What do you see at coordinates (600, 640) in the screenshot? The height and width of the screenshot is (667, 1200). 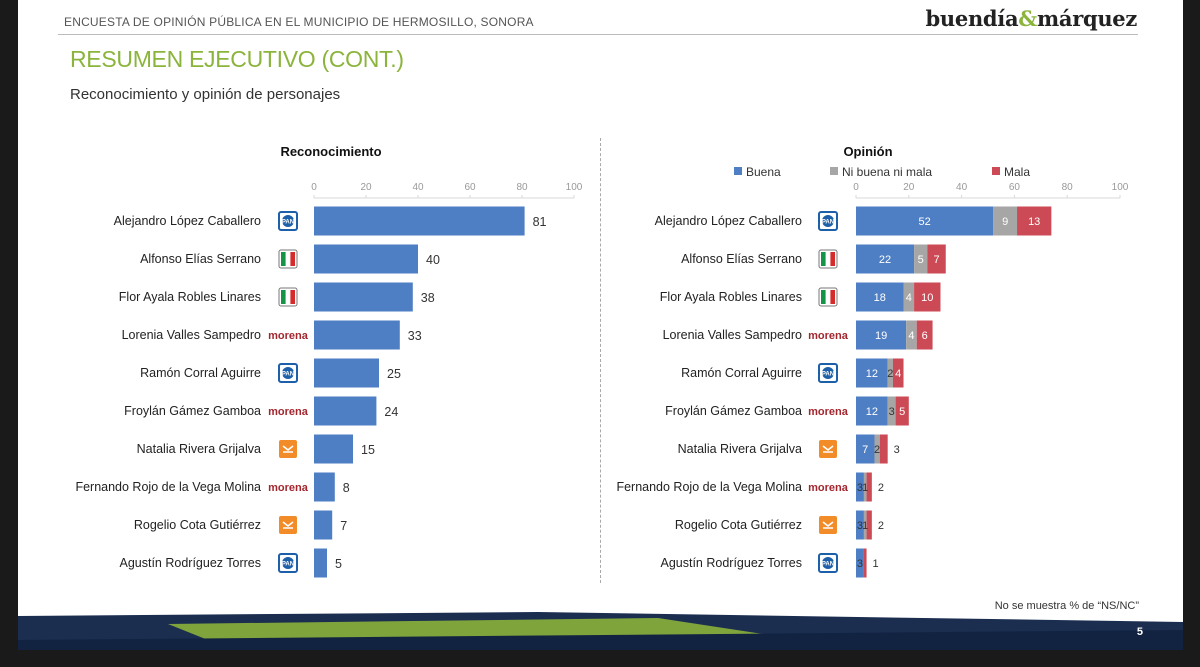 I see `footer-dark-band` at bounding box center [600, 640].